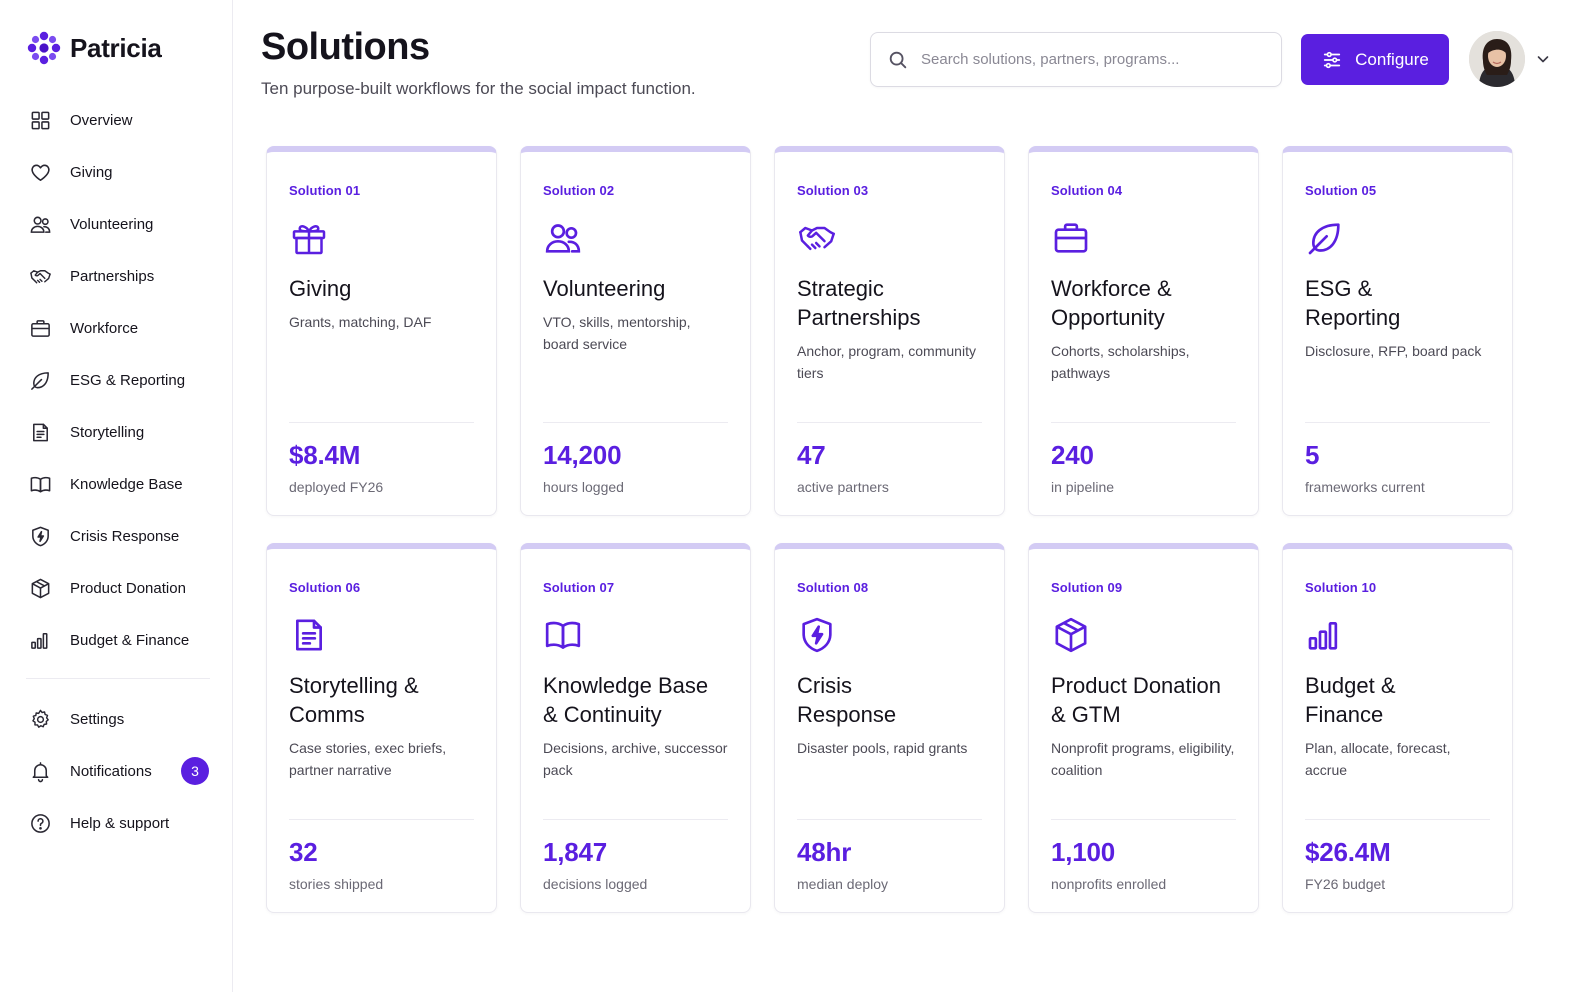  I want to click on brand: Patricia, so click(116, 48).